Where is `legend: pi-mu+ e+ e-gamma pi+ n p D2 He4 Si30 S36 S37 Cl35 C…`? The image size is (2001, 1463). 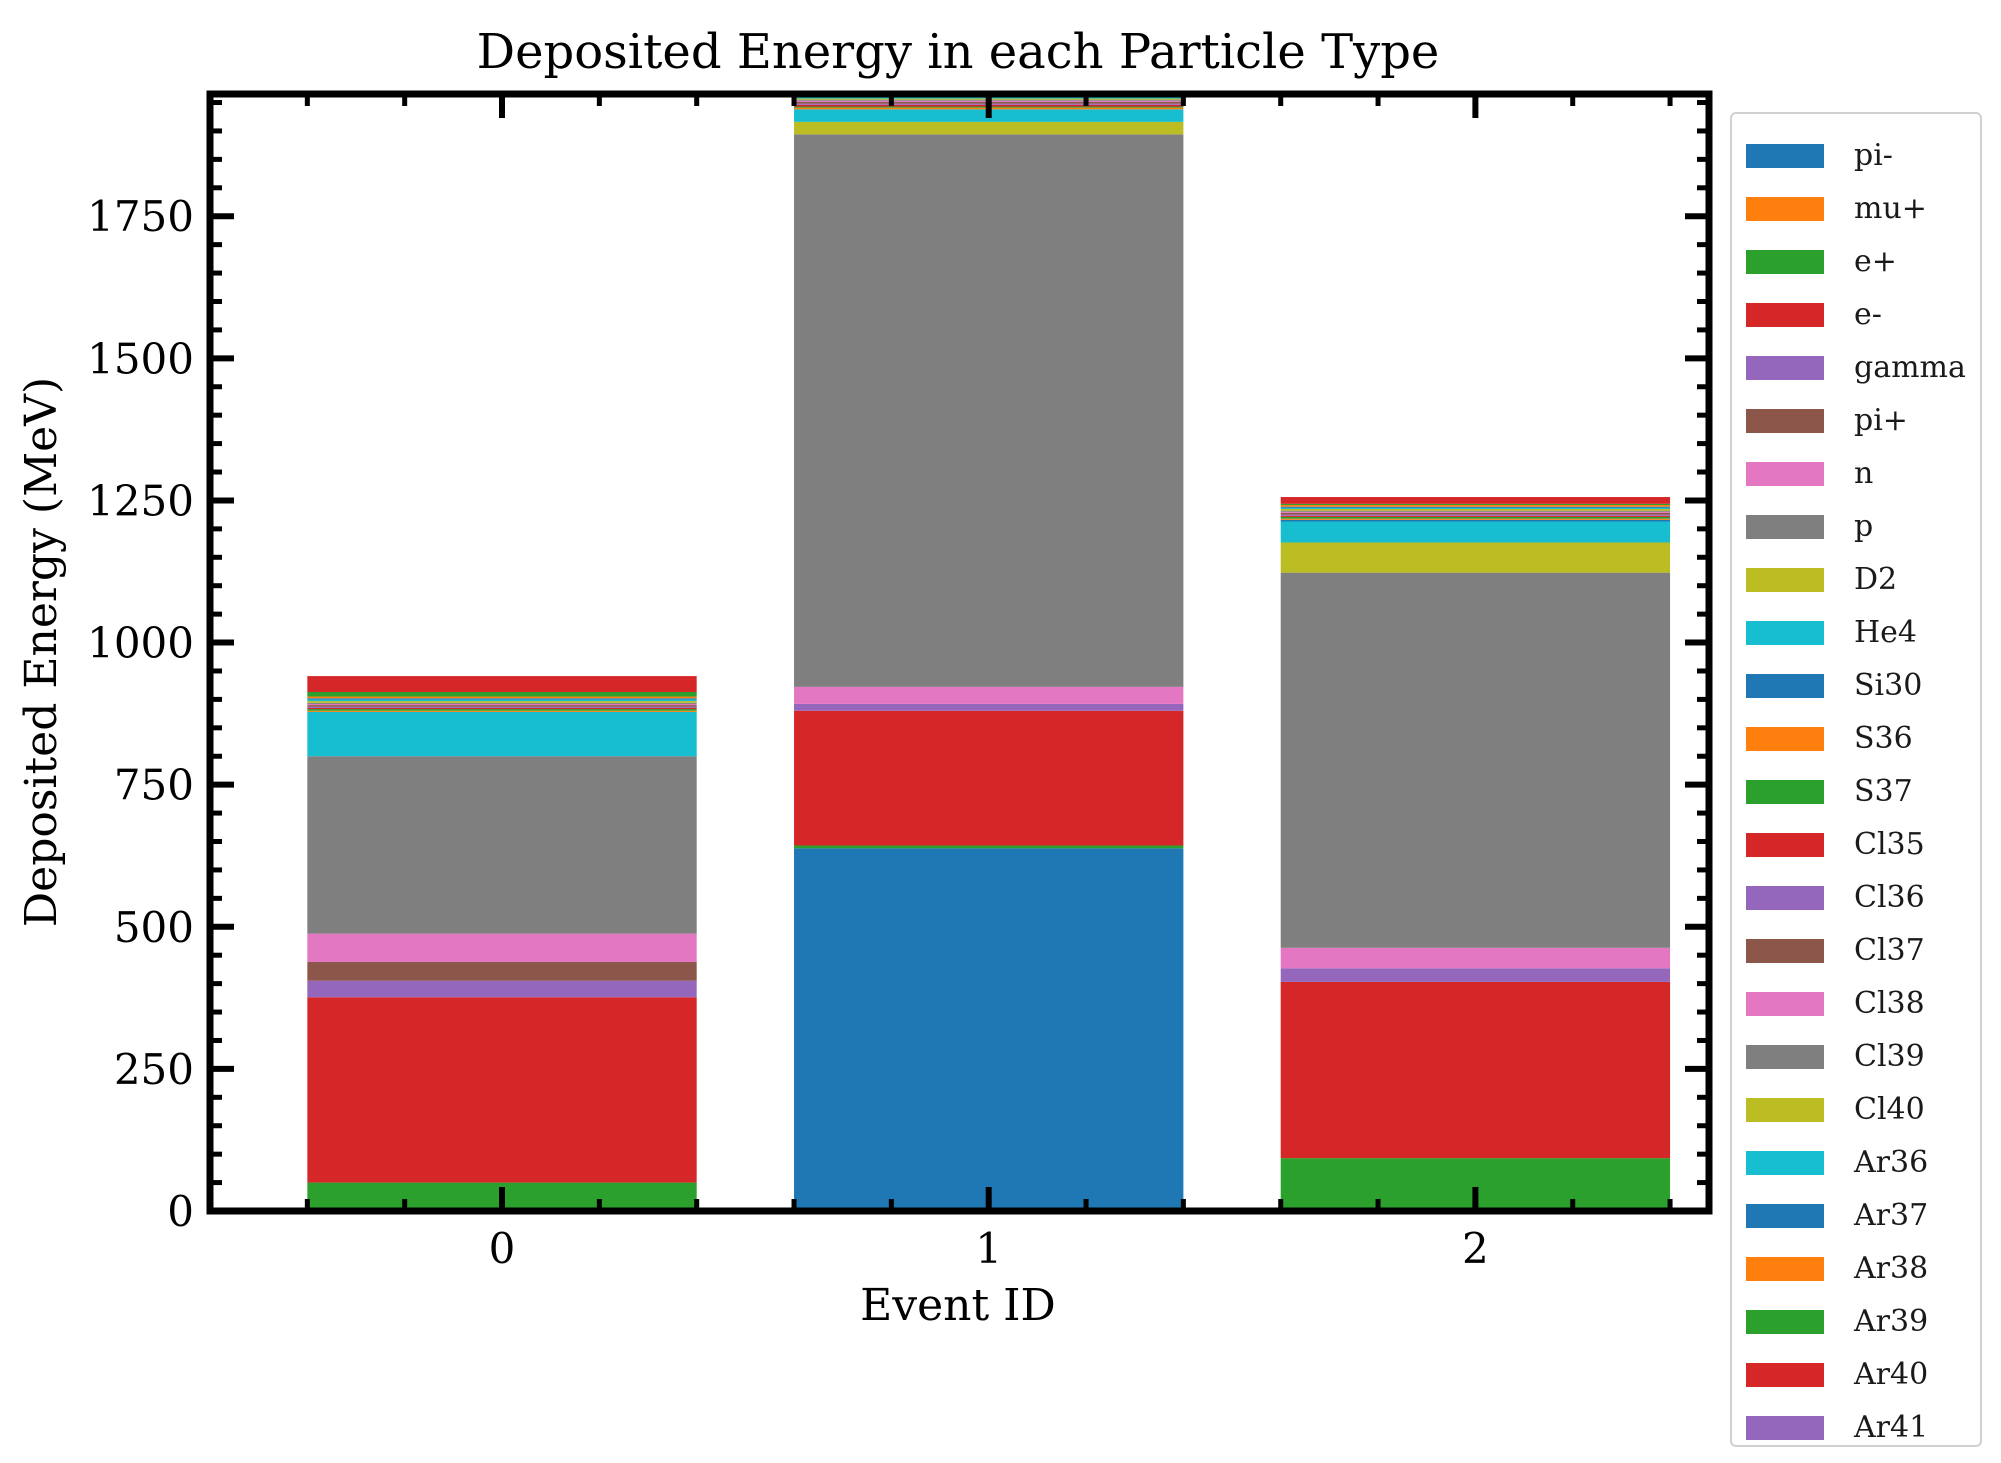 legend: pi-mu+ e+ e-gamma pi+ n p D2 He4 Si30 S36 S37 Cl35 C… is located at coordinates (1856, 779).